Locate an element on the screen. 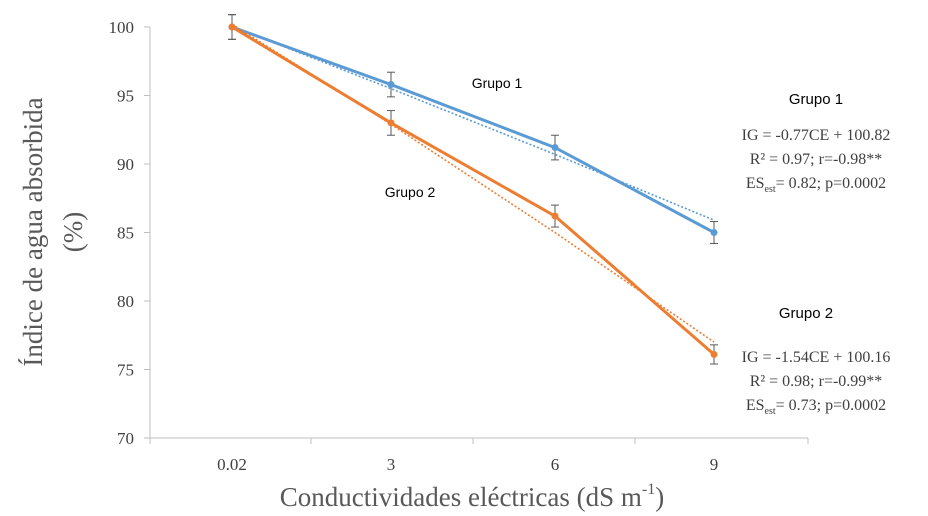 The width and height of the screenshot is (928, 516). y-tick-label-75: 75 is located at coordinates (125, 370).